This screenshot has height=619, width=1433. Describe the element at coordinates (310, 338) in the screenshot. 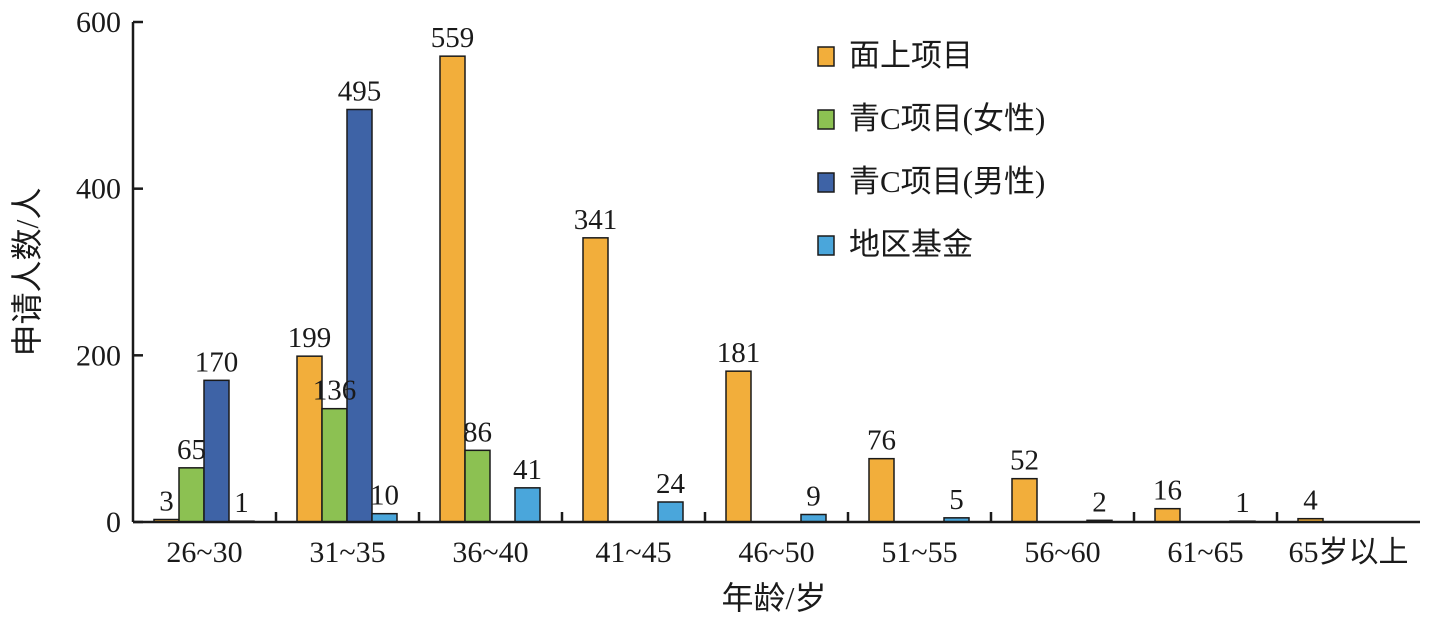

I see `data-label-1-0: 199` at that location.